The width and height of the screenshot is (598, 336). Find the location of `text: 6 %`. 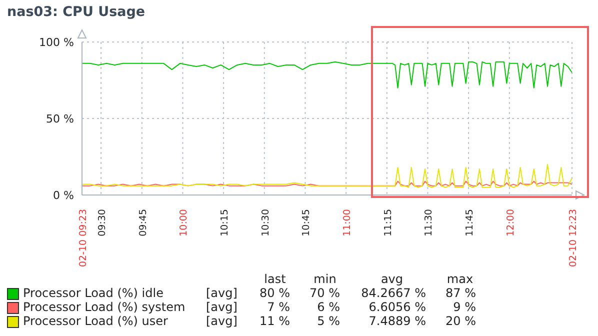

text: 6 % is located at coordinates (328, 307).